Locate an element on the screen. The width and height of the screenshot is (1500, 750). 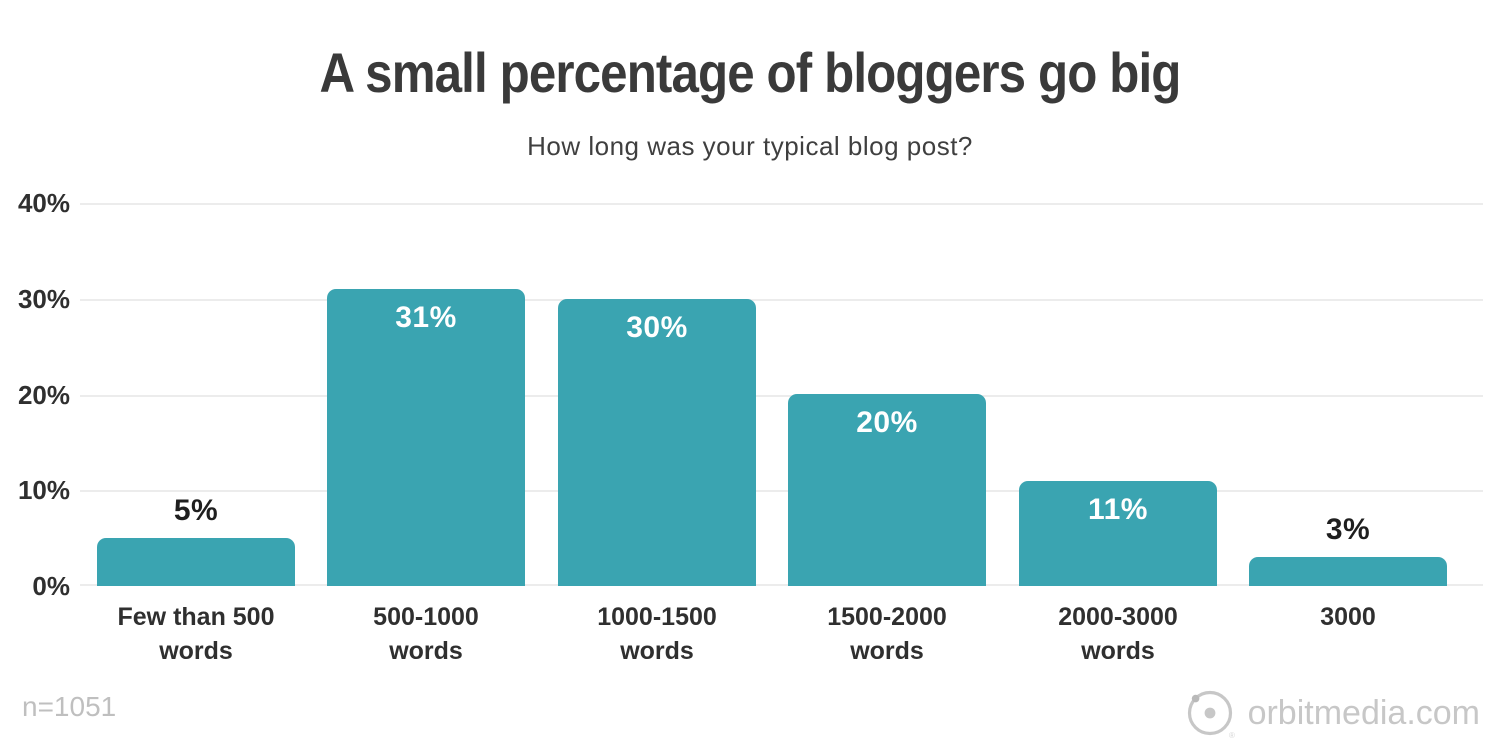
x-axis-label: 1000-1500 words is located at coordinates (657, 634).